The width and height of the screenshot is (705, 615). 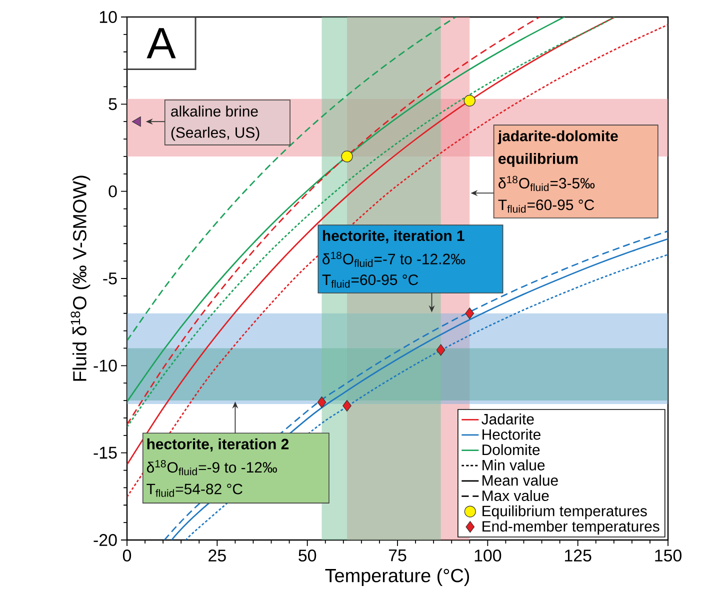 I want to click on y-tick-label: -15, so click(x=105, y=452).